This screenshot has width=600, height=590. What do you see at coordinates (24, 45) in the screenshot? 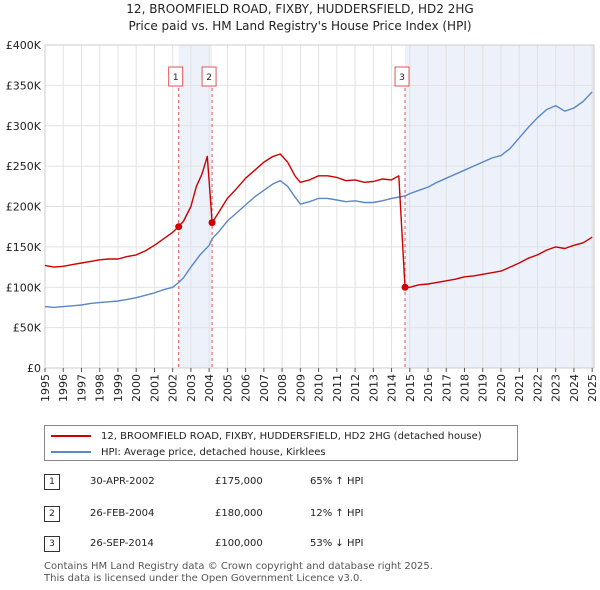
I see `y-tick-label: £400K` at bounding box center [24, 45].